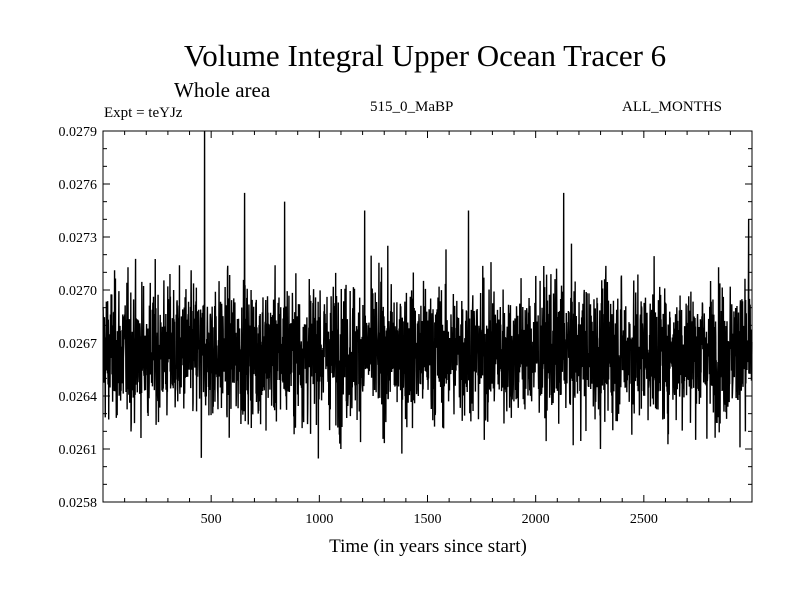 The width and height of the screenshot is (800, 600). Describe the element at coordinates (644, 519) in the screenshot. I see `x-tick-label: 2500` at that location.